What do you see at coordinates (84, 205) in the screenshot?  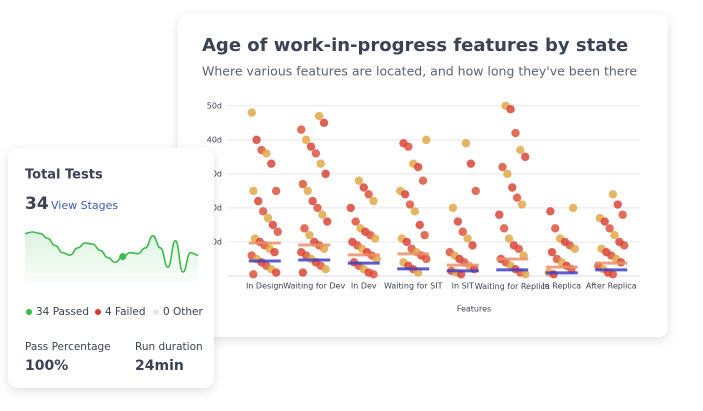 I see `view-stages-link: View Stages` at bounding box center [84, 205].